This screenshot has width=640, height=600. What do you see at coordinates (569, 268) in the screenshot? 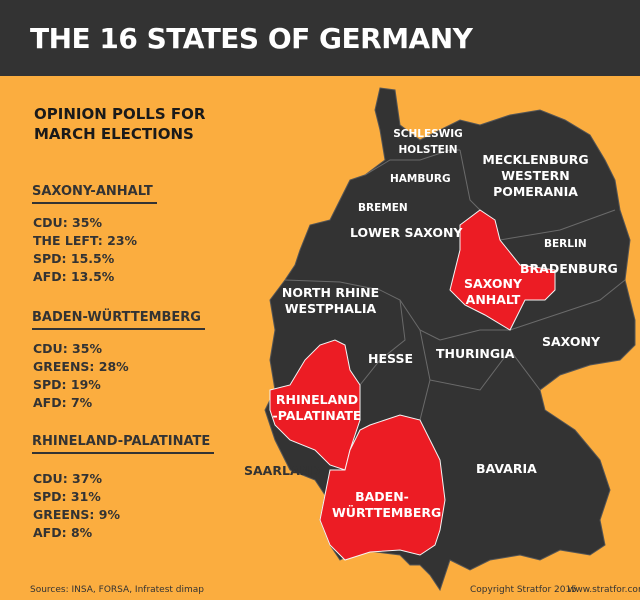
I see `label-brandenburg: BRADENBURG` at bounding box center [569, 268].